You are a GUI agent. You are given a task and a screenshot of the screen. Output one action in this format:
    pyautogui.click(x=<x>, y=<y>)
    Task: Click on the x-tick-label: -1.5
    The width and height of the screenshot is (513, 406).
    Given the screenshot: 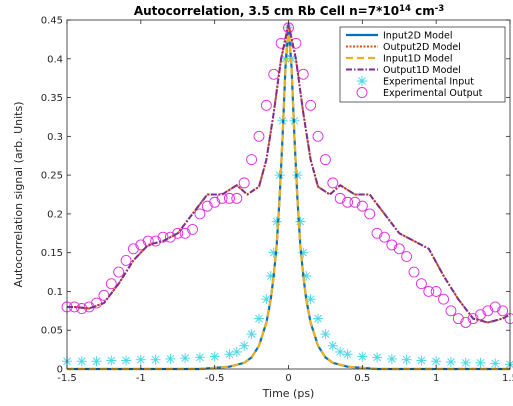 What is the action you would take?
    pyautogui.click(x=67, y=378)
    